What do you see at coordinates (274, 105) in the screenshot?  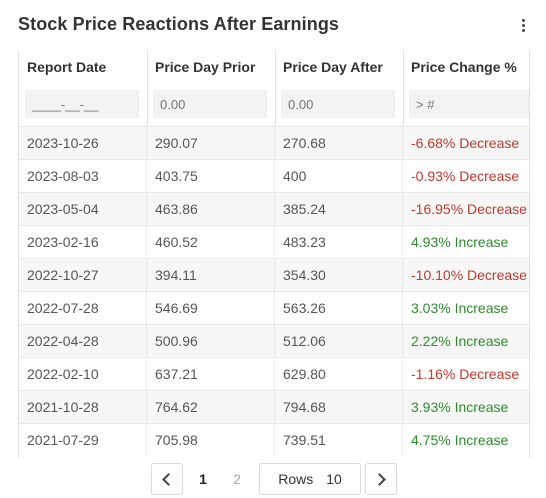 I see `filter-row` at bounding box center [274, 105].